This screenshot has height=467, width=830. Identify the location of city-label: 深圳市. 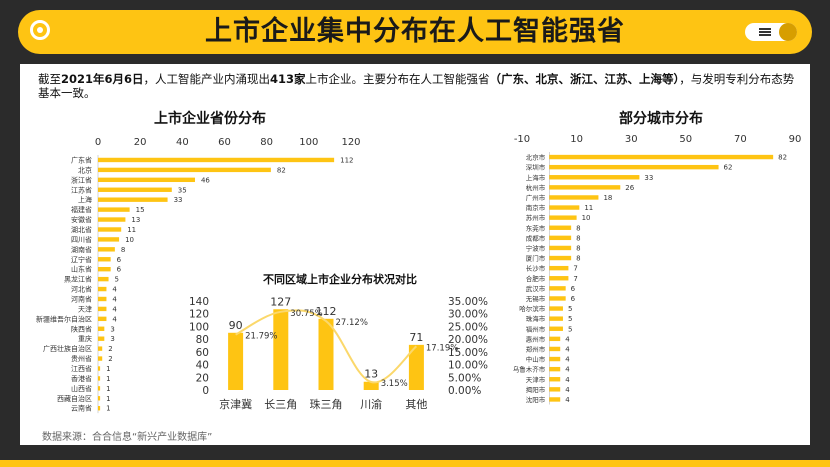
(536, 167).